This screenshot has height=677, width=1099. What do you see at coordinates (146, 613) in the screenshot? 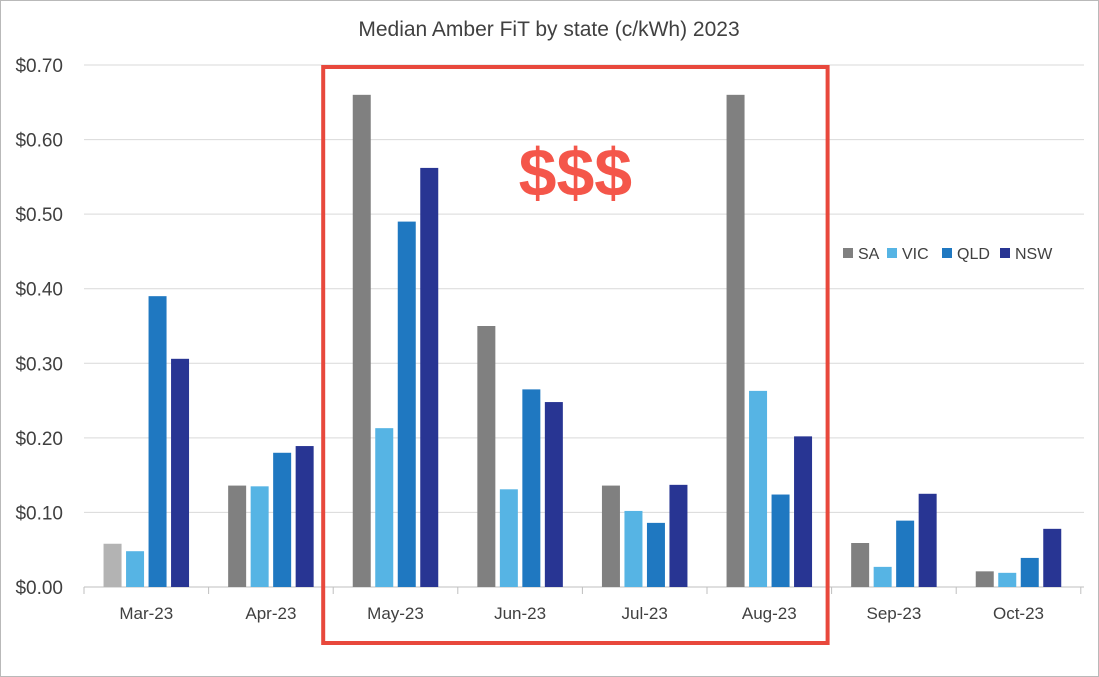
I see `x-category-label: Mar-23` at bounding box center [146, 613].